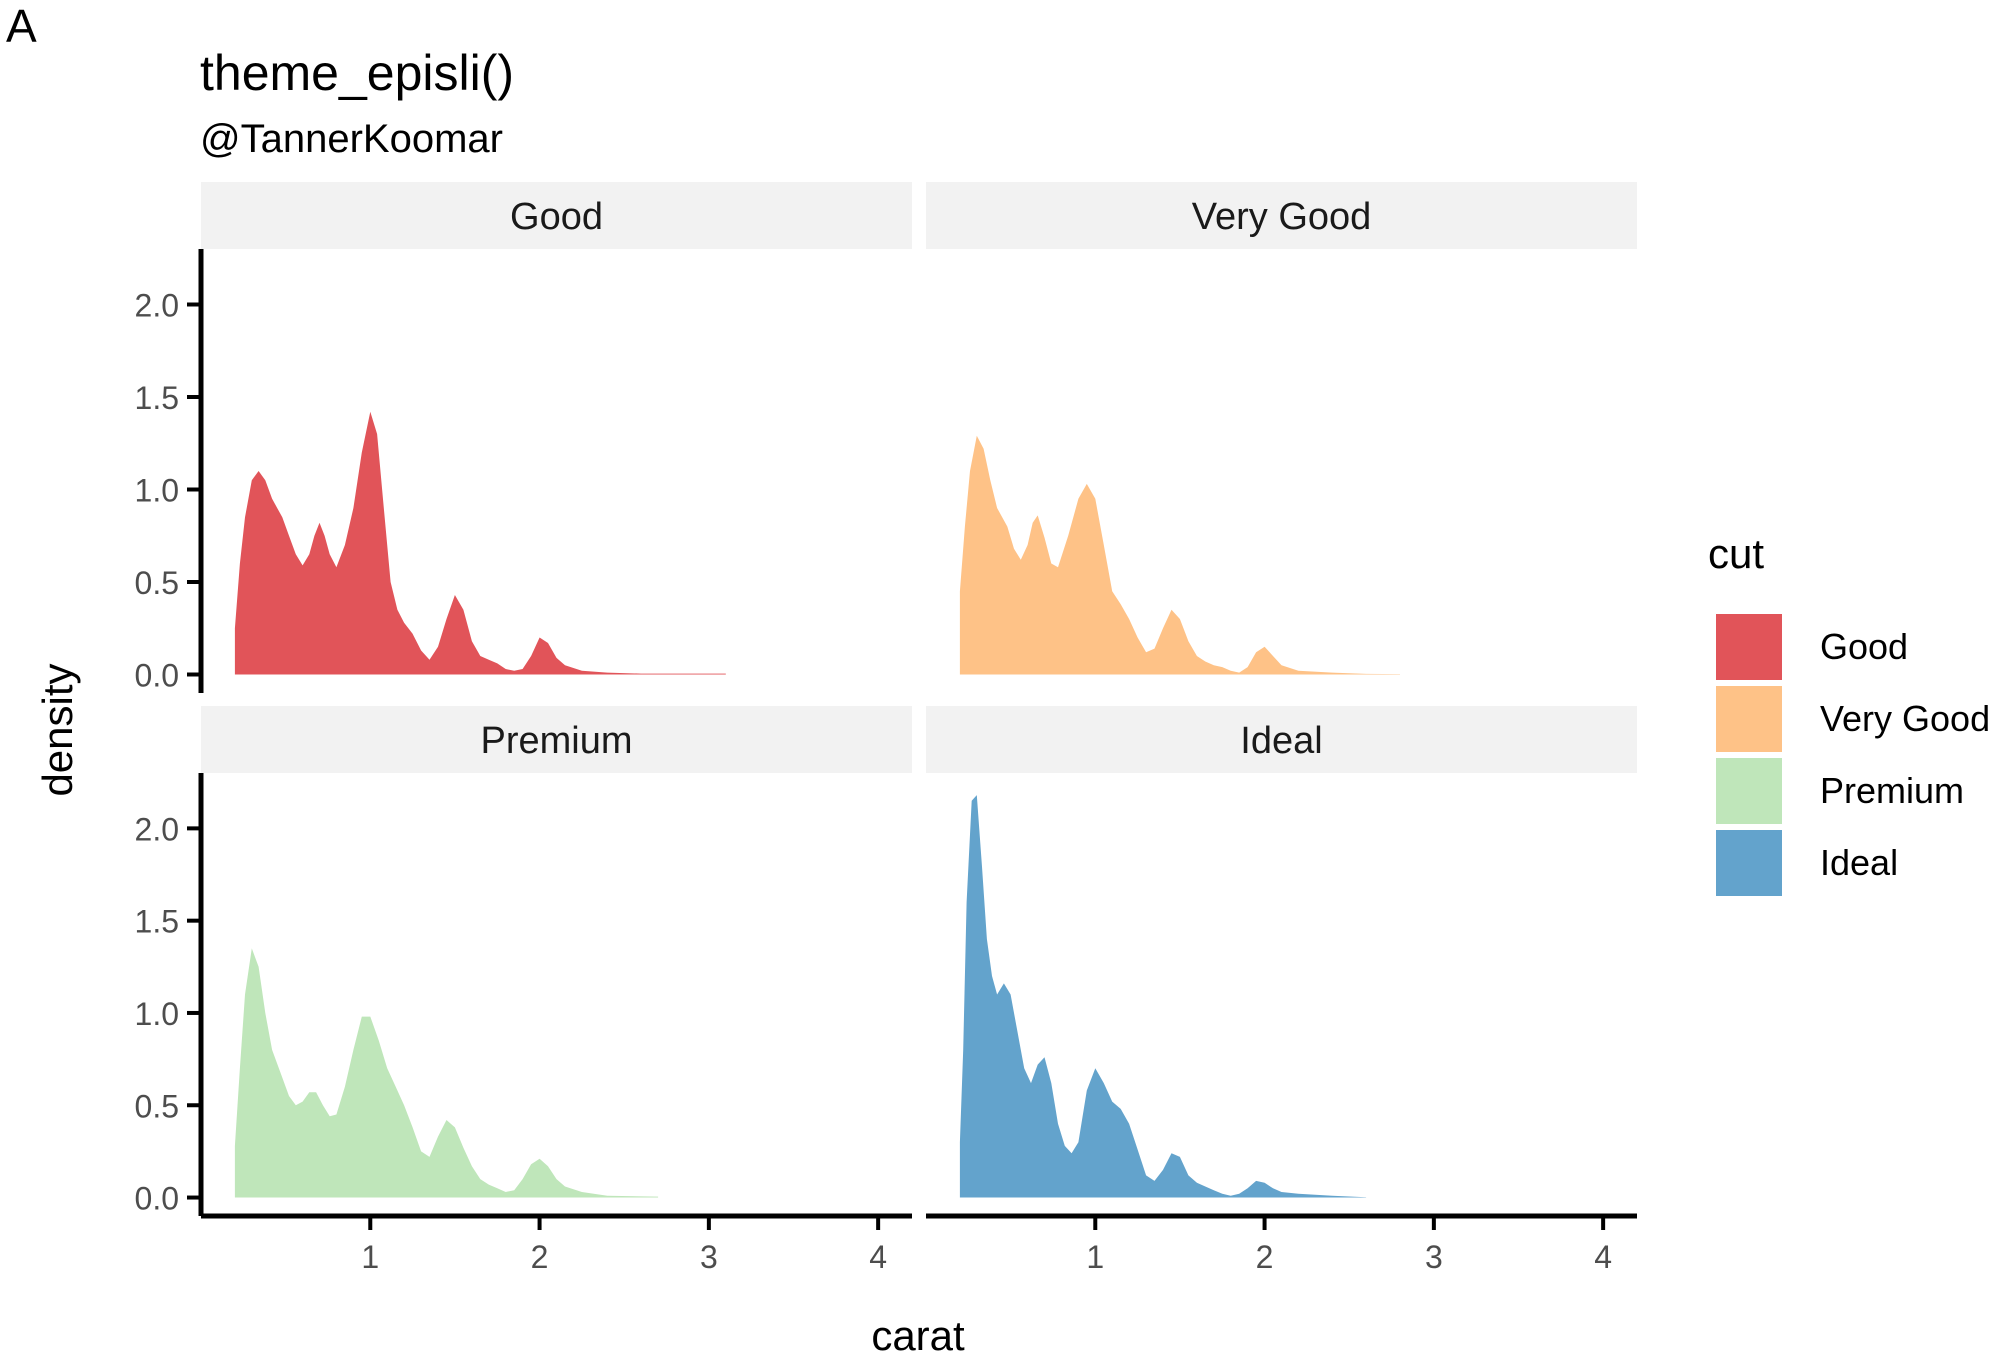 The width and height of the screenshot is (1996, 1359). What do you see at coordinates (1892, 790) in the screenshot?
I see `legend-label: Premium` at bounding box center [1892, 790].